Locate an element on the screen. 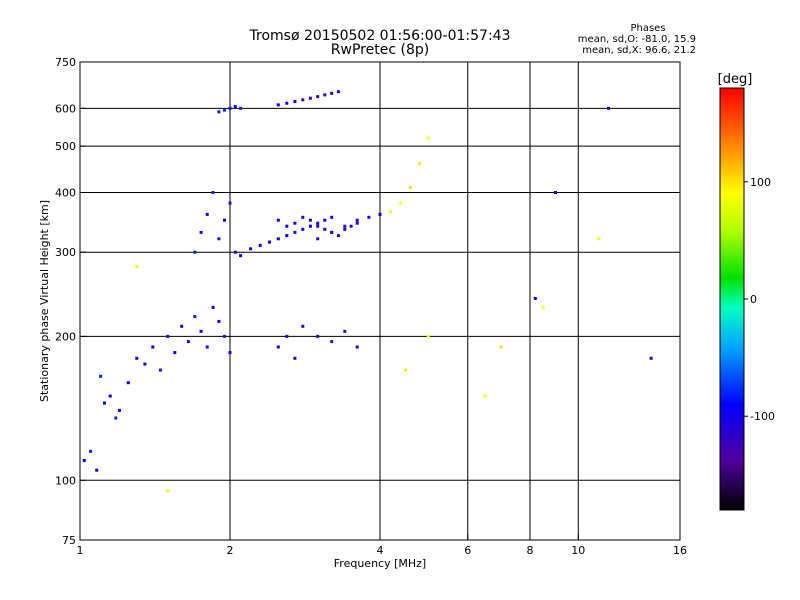 This screenshot has width=800, height=600. phase-stats-title: Phases is located at coordinates (647, 28).